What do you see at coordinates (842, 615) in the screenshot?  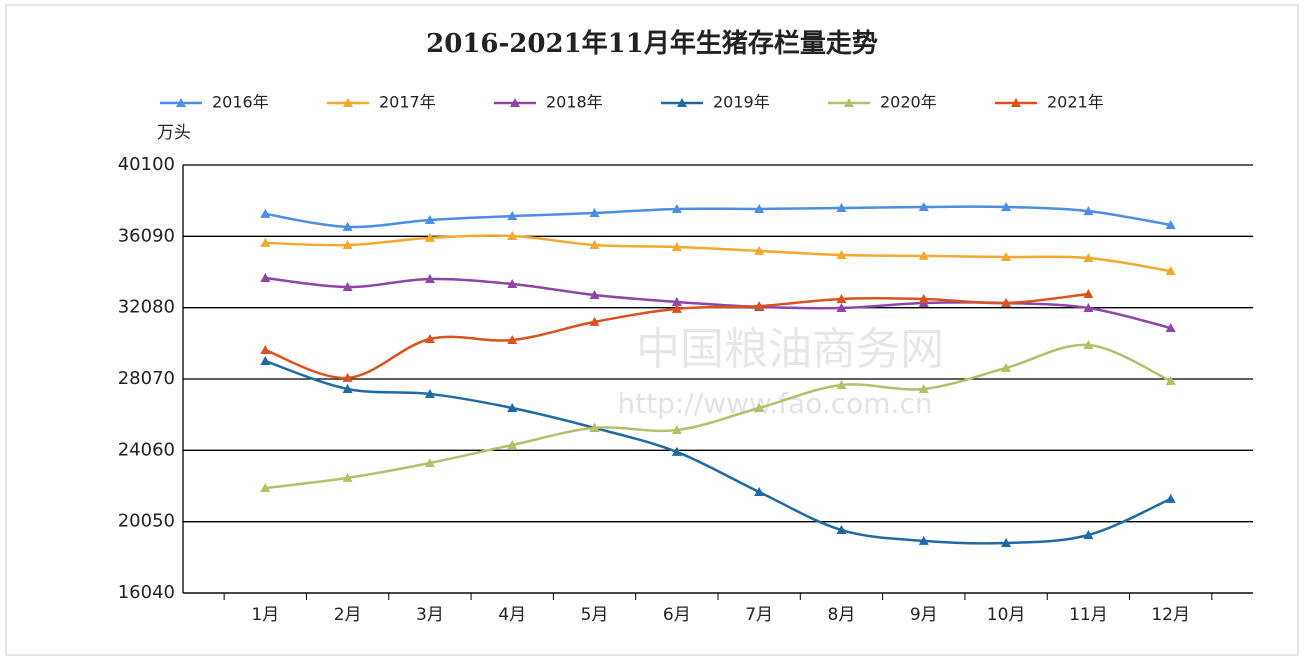 I see `x-tick-label: 8月` at bounding box center [842, 615].